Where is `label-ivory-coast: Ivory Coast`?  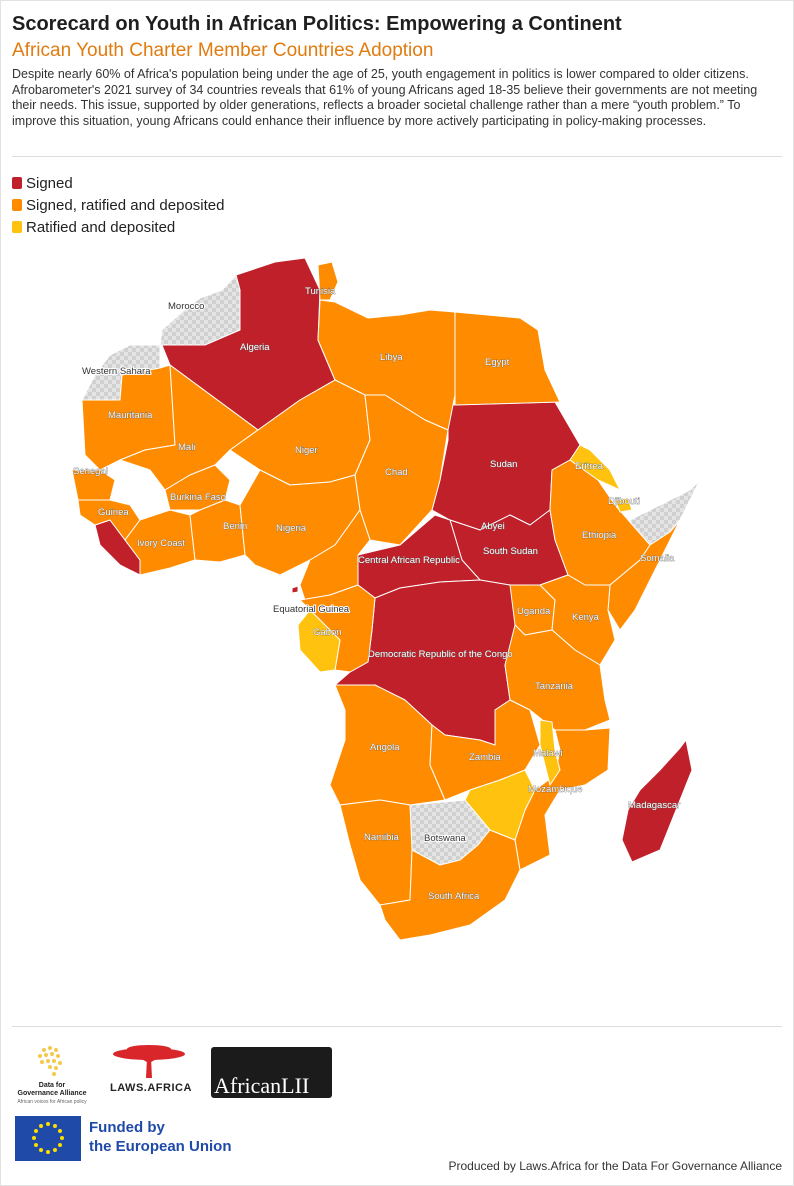 label-ivory-coast: Ivory Coast is located at coordinates (161, 543).